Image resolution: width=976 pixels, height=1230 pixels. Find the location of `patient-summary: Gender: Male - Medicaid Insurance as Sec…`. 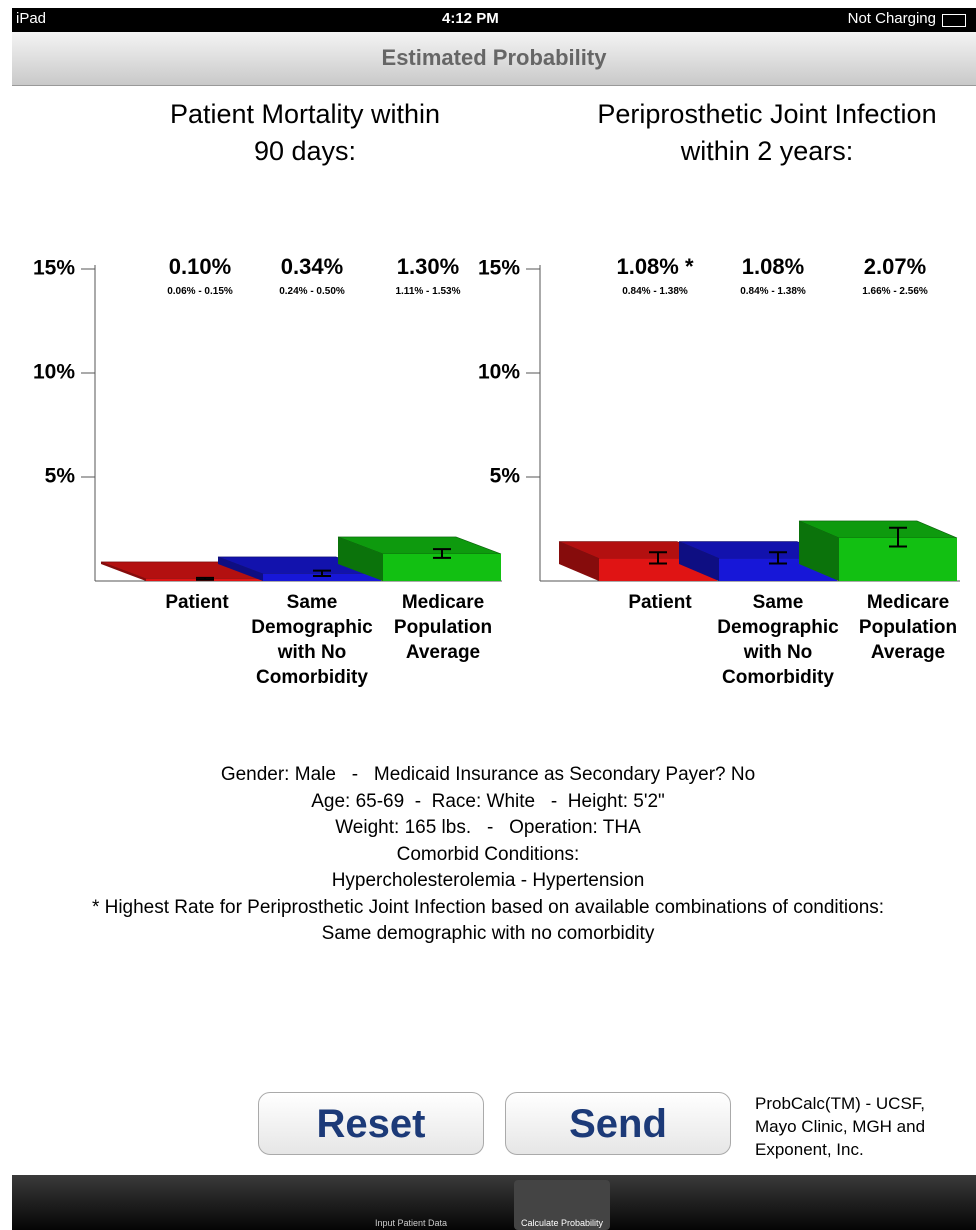

patient-summary: Gender: Male - Medicaid Insurance as Sec… is located at coordinates (488, 855).